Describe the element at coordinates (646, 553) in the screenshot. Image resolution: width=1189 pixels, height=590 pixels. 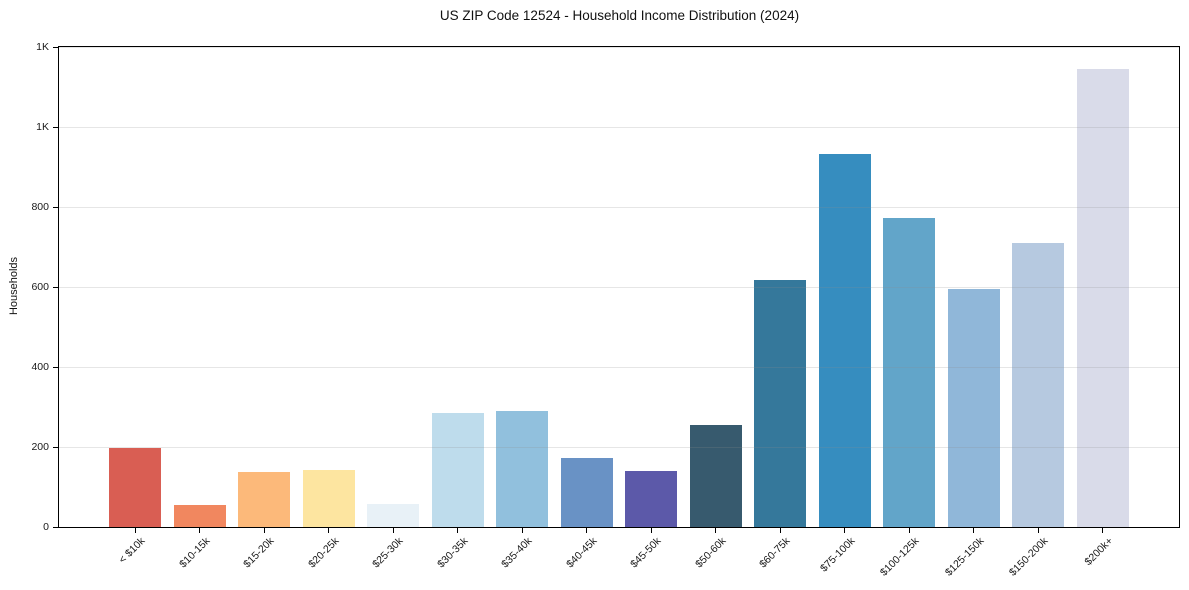
I see `x-tick-label: $45-50k` at that location.